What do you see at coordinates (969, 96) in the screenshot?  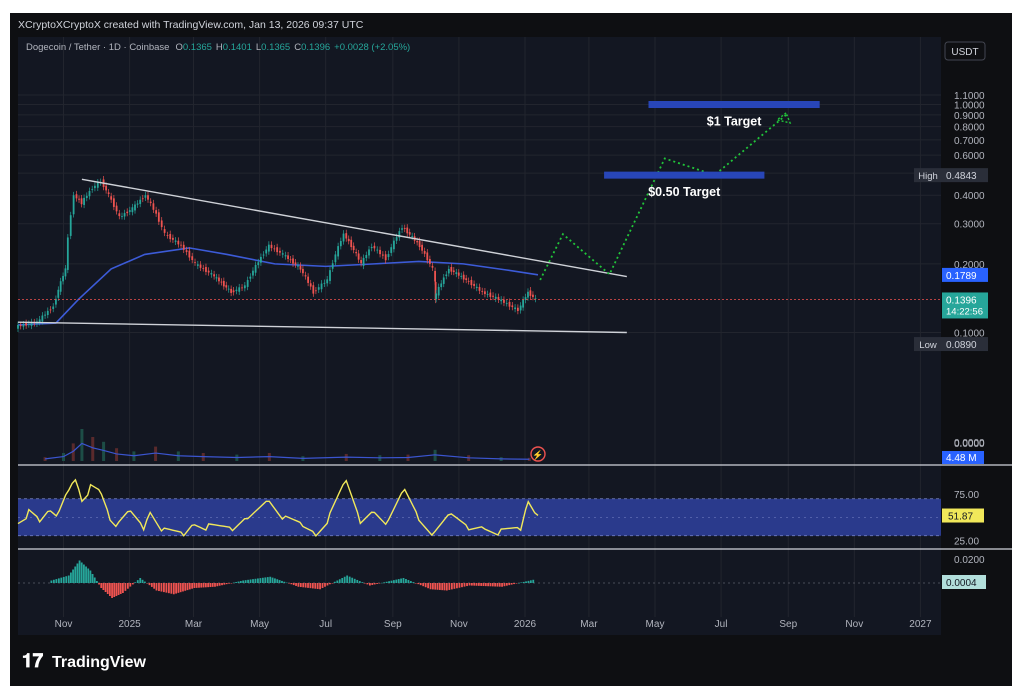 I see `price-tick-label: 1.1000` at bounding box center [969, 96].